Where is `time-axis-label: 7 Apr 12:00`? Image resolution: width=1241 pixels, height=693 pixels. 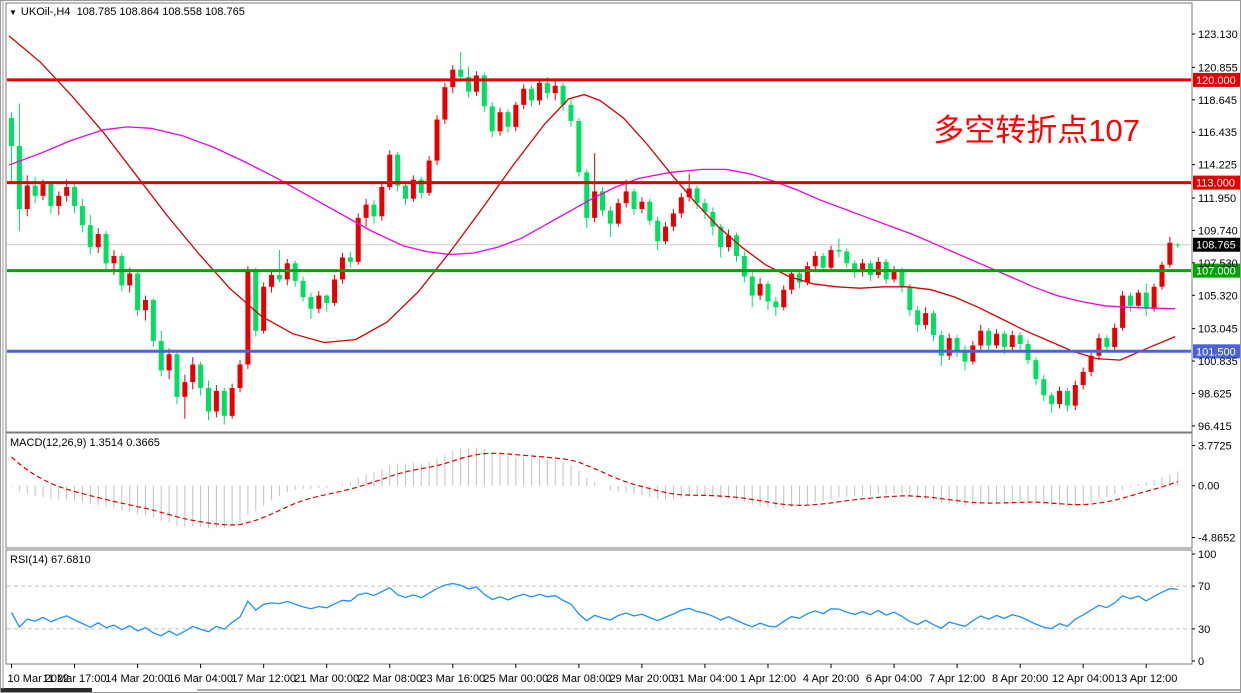
time-axis-label: 7 Apr 12:00 is located at coordinates (957, 679).